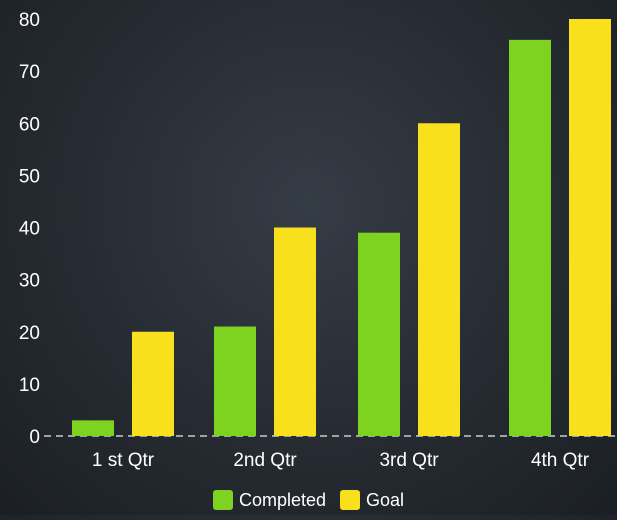 The width and height of the screenshot is (617, 520). I want to click on x-tick-label-3: 3rd Qtr, so click(409, 460).